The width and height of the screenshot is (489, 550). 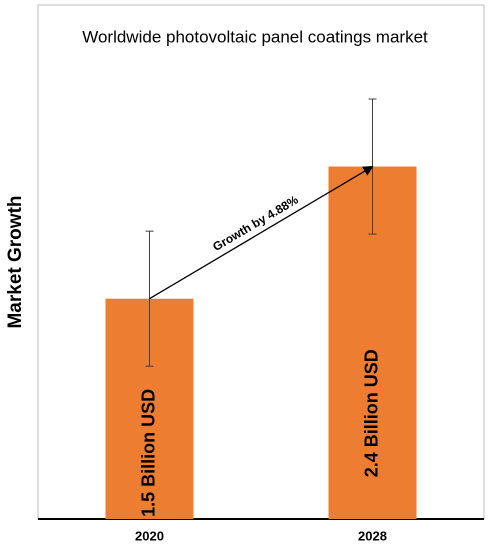 I want to click on x-tick-label: 2020, so click(x=149, y=535).